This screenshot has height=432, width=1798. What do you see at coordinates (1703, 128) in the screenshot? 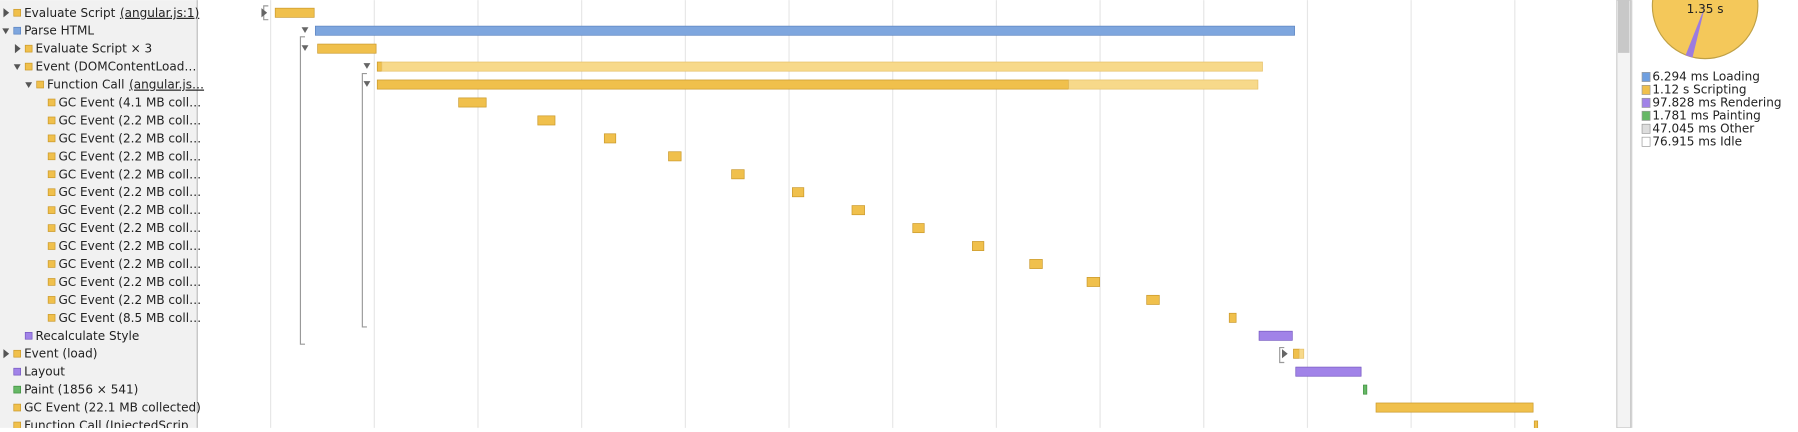
I see `legend-label: 47.045 ms Other` at bounding box center [1703, 128].